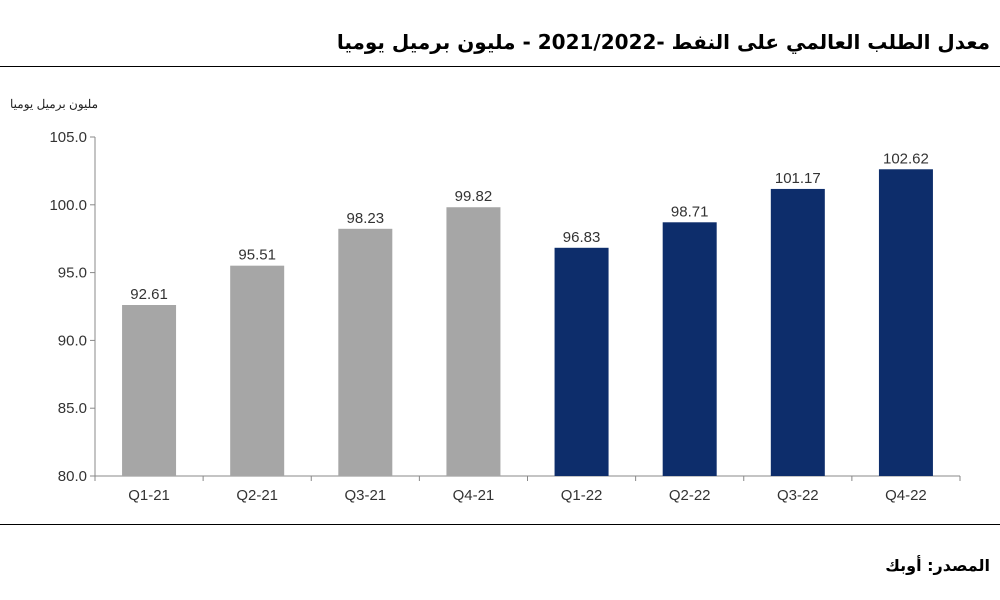 The height and width of the screenshot is (600, 1000). Describe the element at coordinates (798, 178) in the screenshot. I see `data-label: 101.17` at that location.